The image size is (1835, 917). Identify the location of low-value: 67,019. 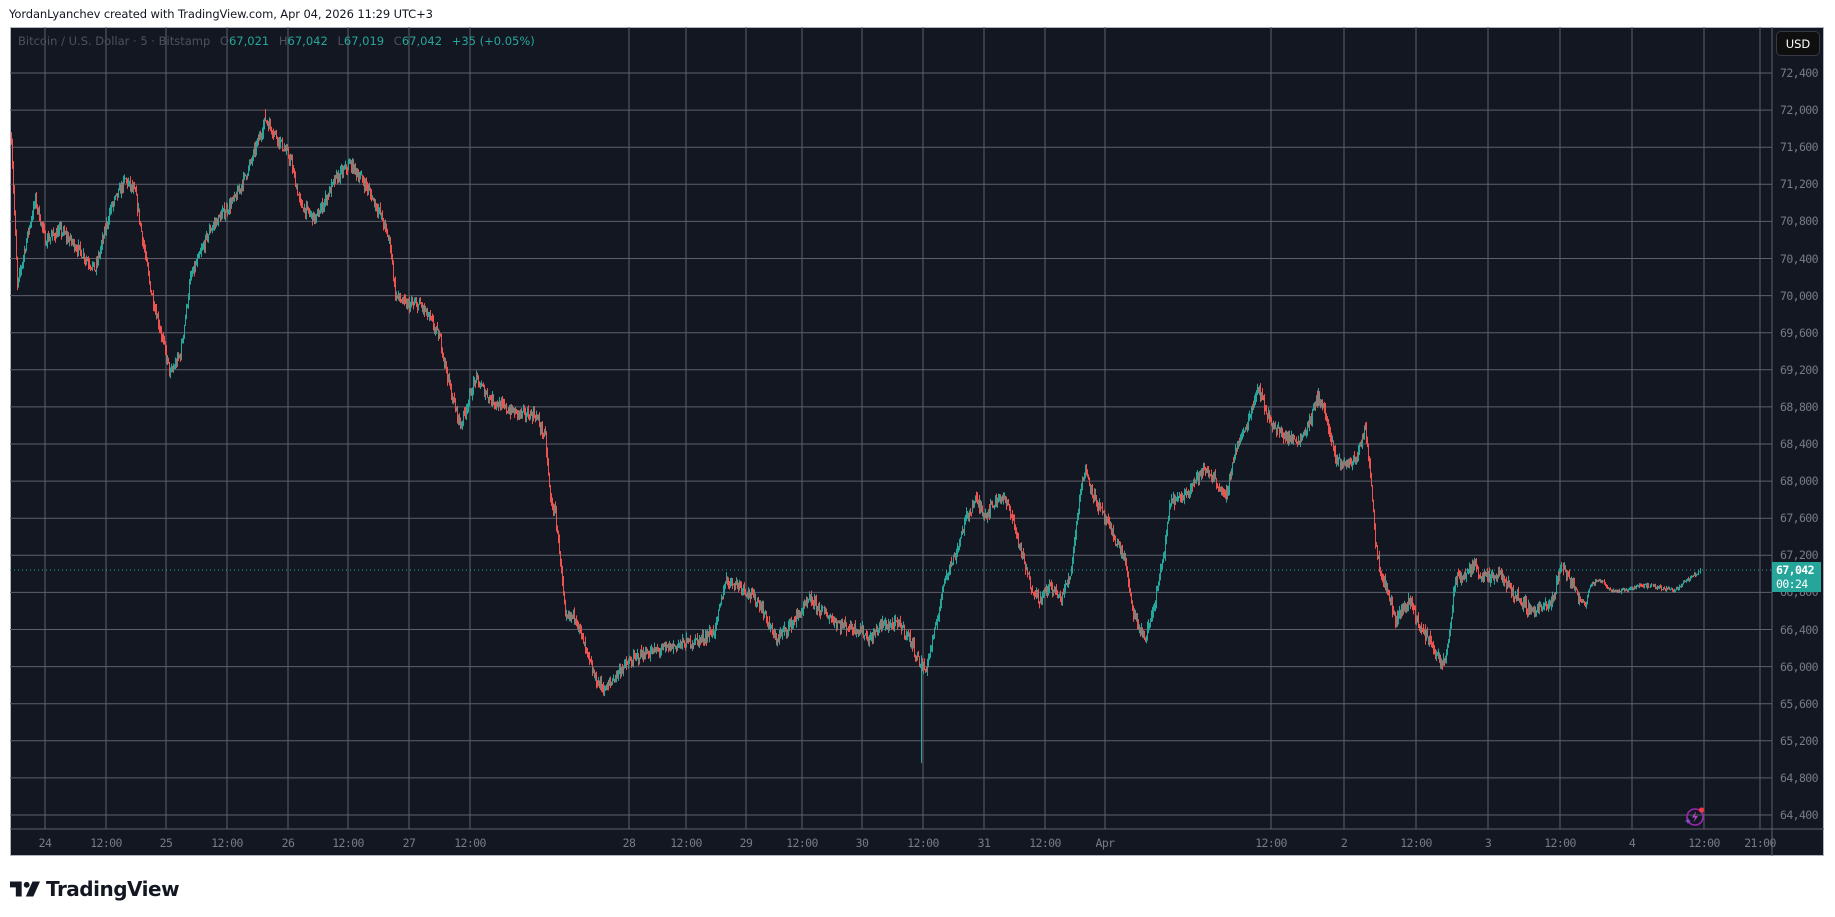
(364, 41).